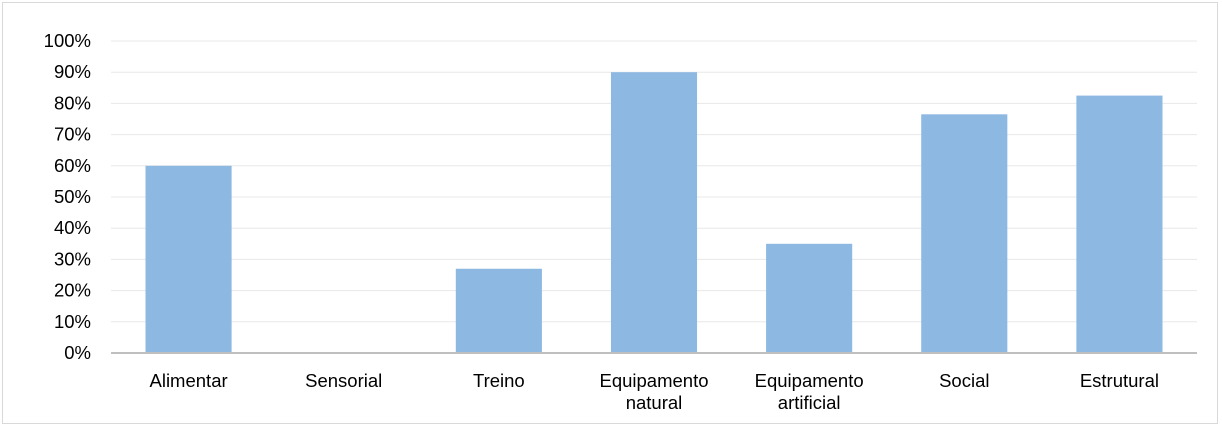  What do you see at coordinates (72, 258) in the screenshot?
I see `y-tick-label: 30%` at bounding box center [72, 258].